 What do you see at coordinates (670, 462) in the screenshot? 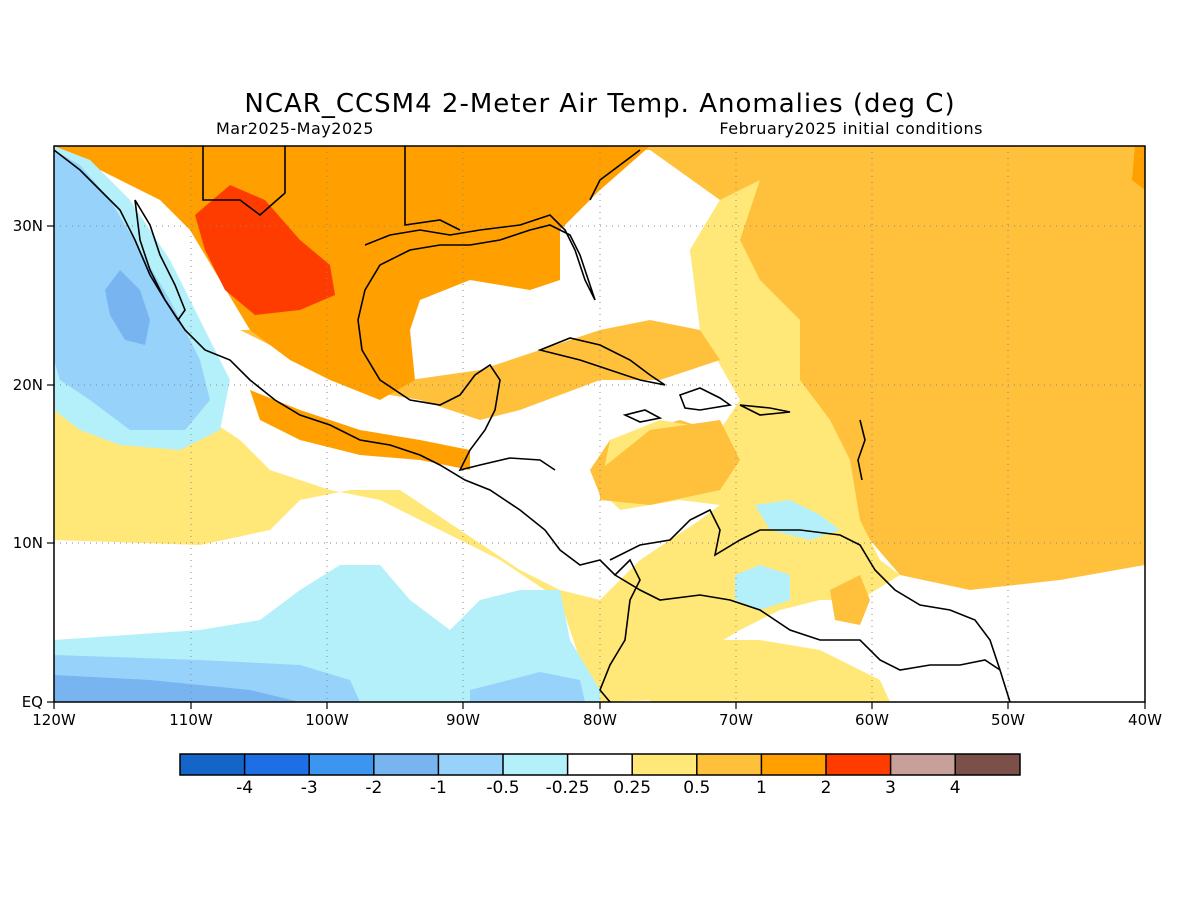
I see `anomaly-region-05-south-caribbean` at bounding box center [670, 462].